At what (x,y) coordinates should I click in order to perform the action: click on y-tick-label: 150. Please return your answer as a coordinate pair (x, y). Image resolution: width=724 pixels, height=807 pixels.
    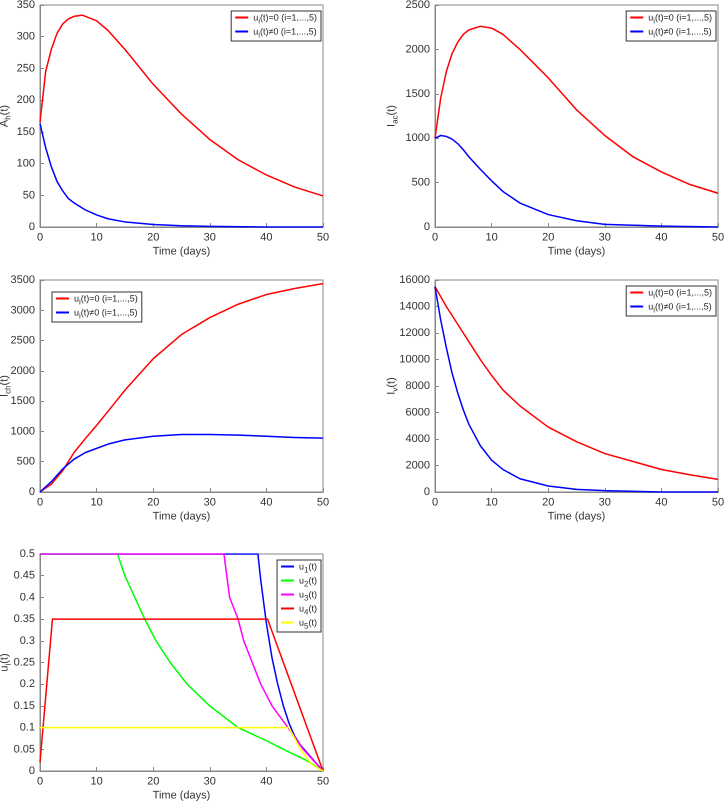
    Looking at the image, I should click on (25, 132).